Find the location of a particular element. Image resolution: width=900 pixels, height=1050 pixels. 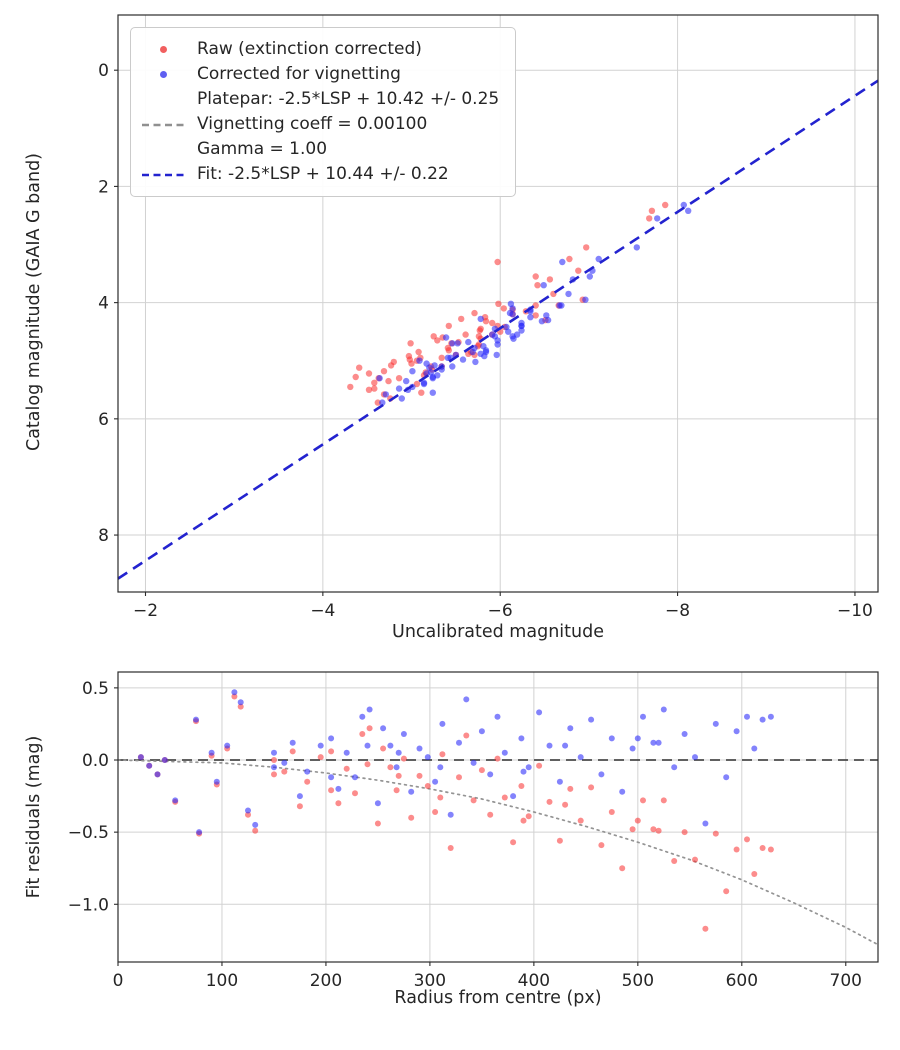

x-tick-label: 300 is located at coordinates (430, 981).